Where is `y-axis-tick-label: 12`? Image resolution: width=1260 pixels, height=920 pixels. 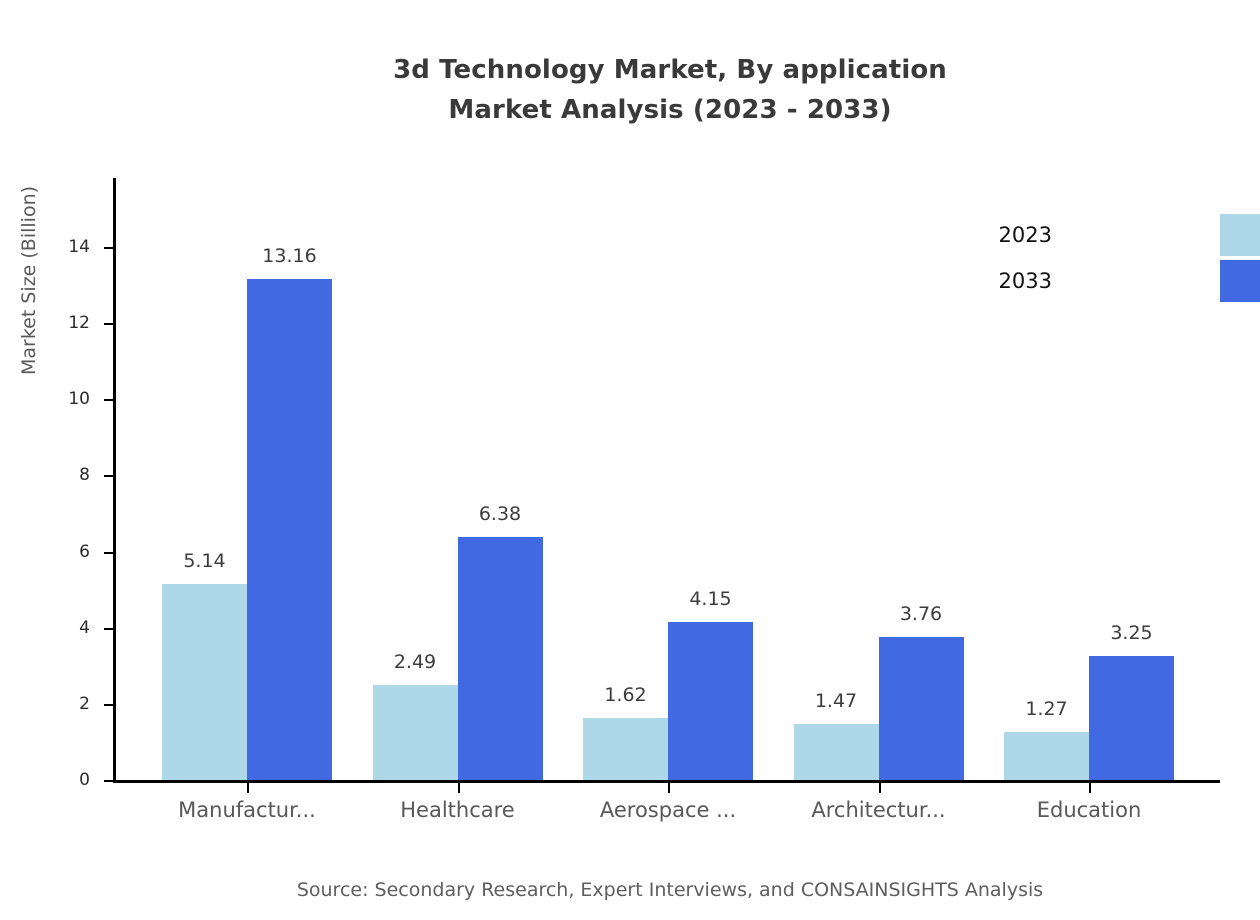
y-axis-tick-label: 12 is located at coordinates (79, 323).